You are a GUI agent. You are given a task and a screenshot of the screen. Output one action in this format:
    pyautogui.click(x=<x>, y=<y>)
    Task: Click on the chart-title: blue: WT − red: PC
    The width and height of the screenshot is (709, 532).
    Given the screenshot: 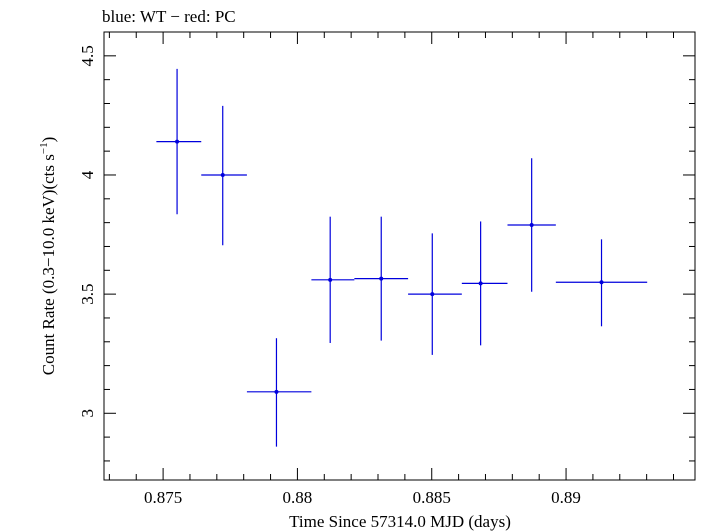 What is the action you would take?
    pyautogui.click(x=169, y=16)
    